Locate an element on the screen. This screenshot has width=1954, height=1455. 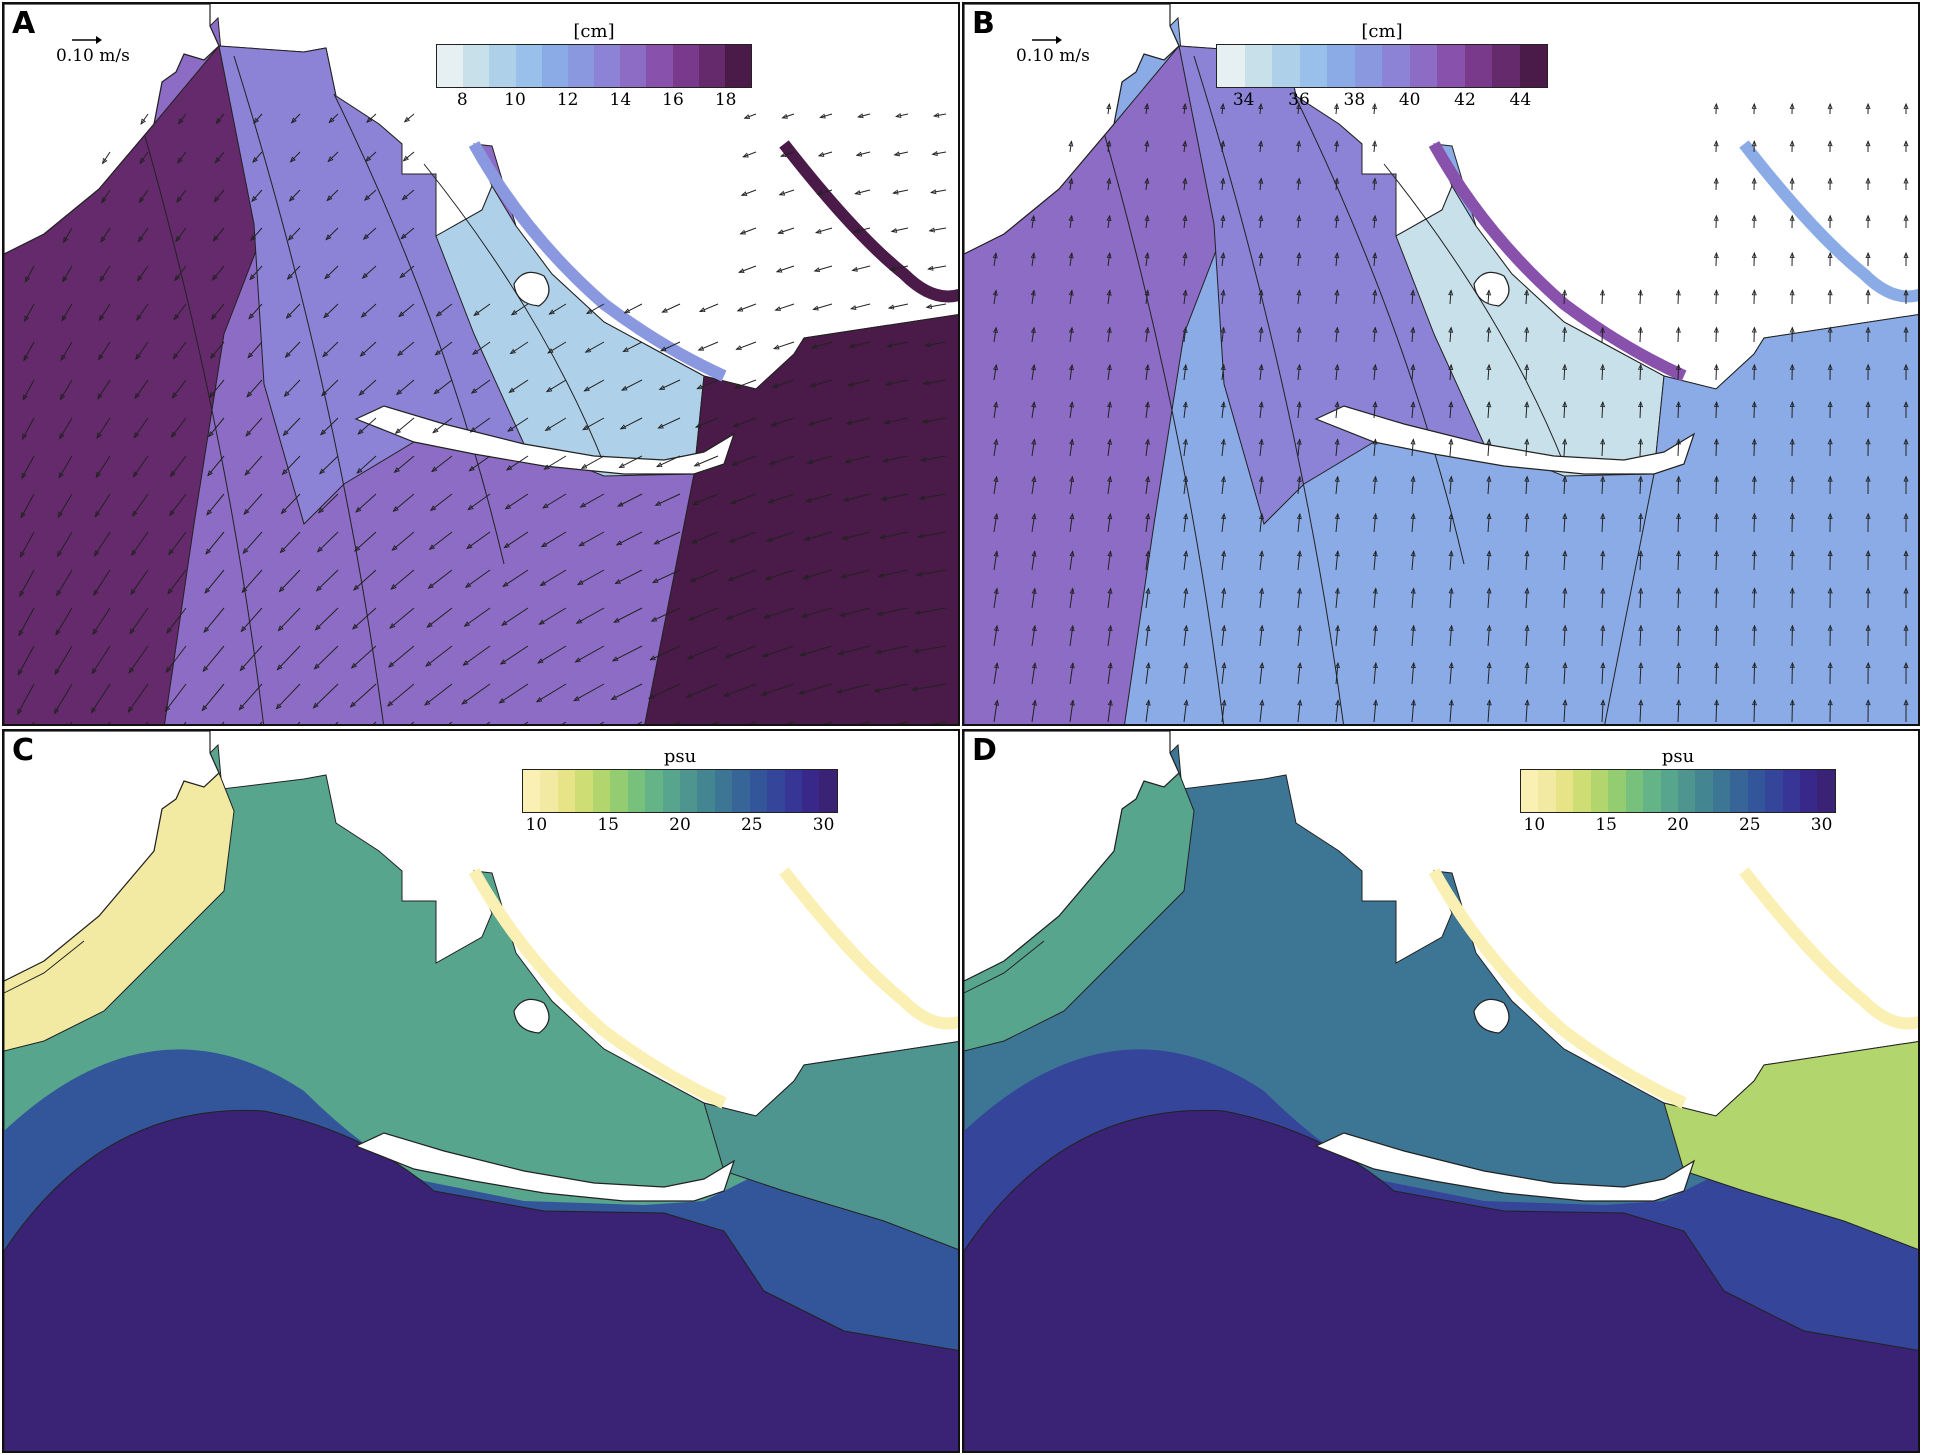
colorbar-tick-label: 10 is located at coordinates (515, 100).